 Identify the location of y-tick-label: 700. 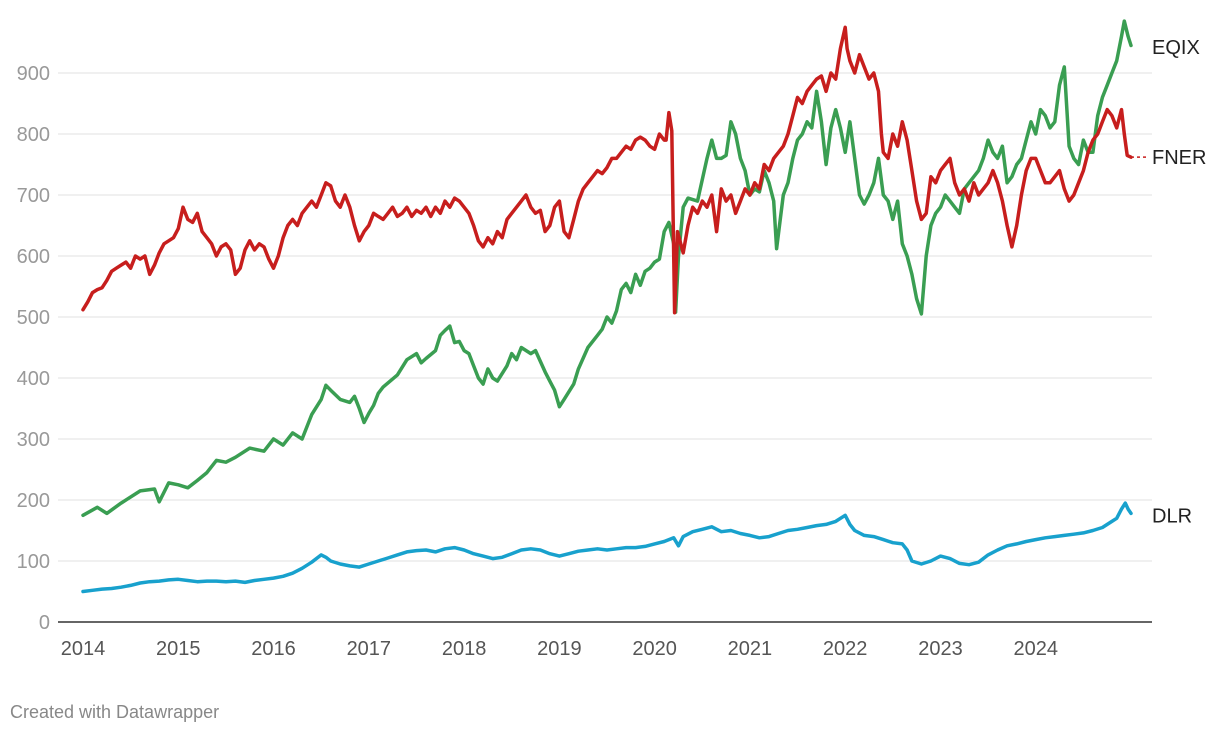
(33, 196).